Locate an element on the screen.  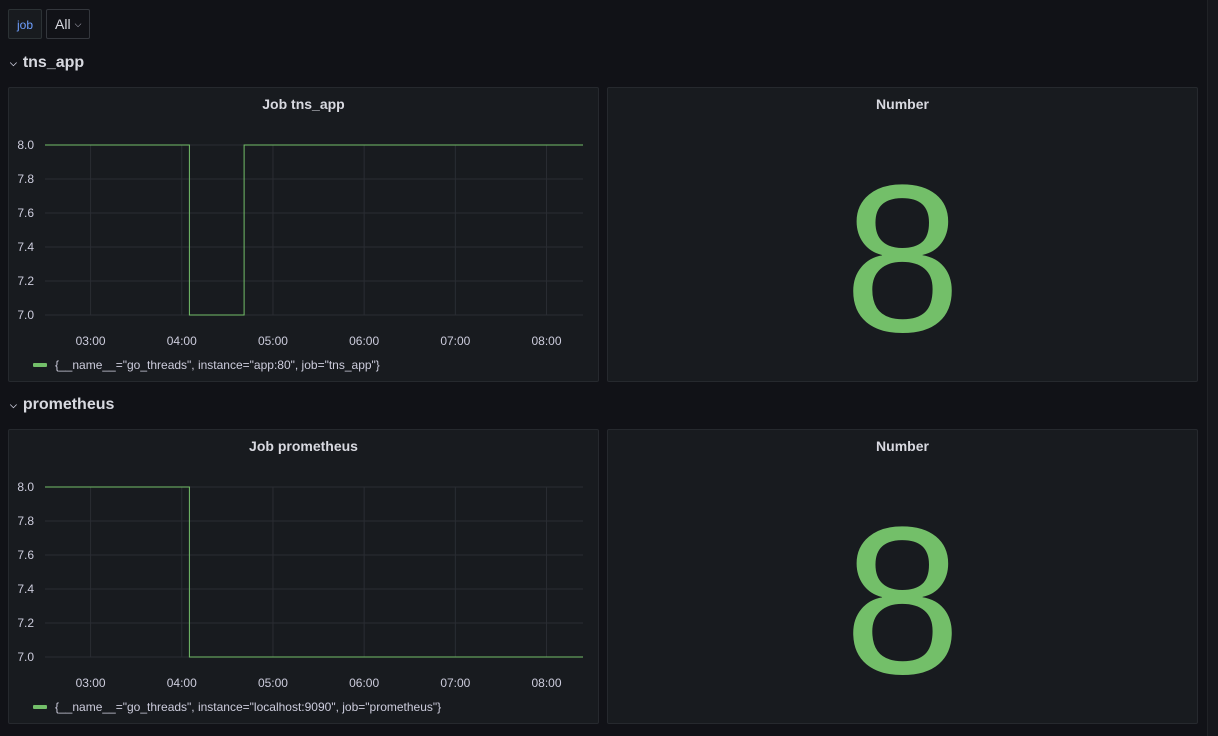
row-title: tns_app is located at coordinates (53, 62).